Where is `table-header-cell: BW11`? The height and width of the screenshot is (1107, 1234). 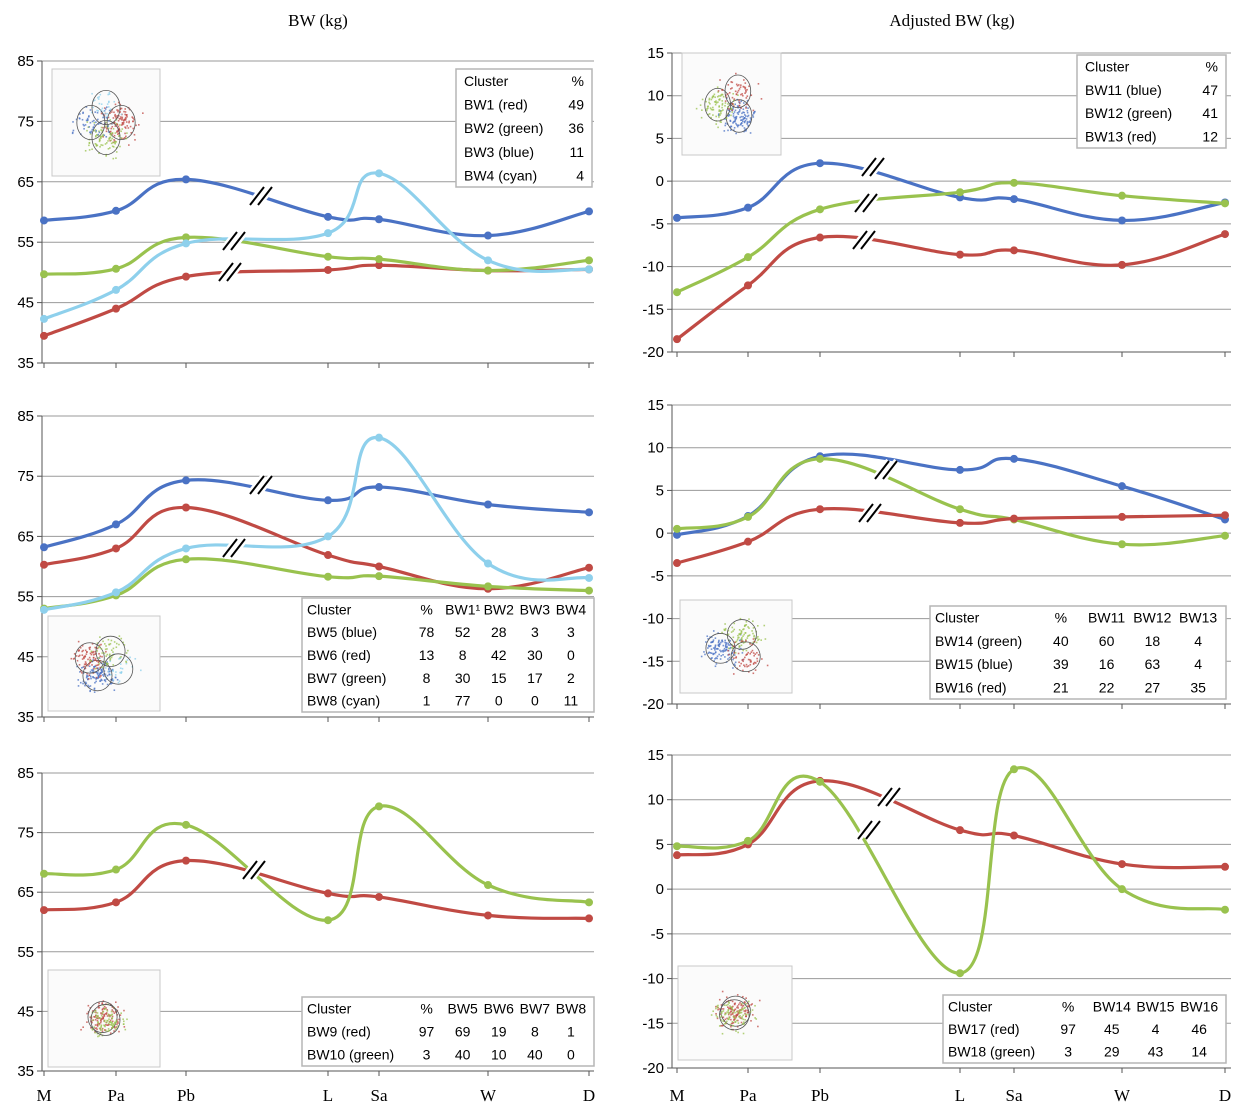 table-header-cell: BW11 is located at coordinates (1106, 618).